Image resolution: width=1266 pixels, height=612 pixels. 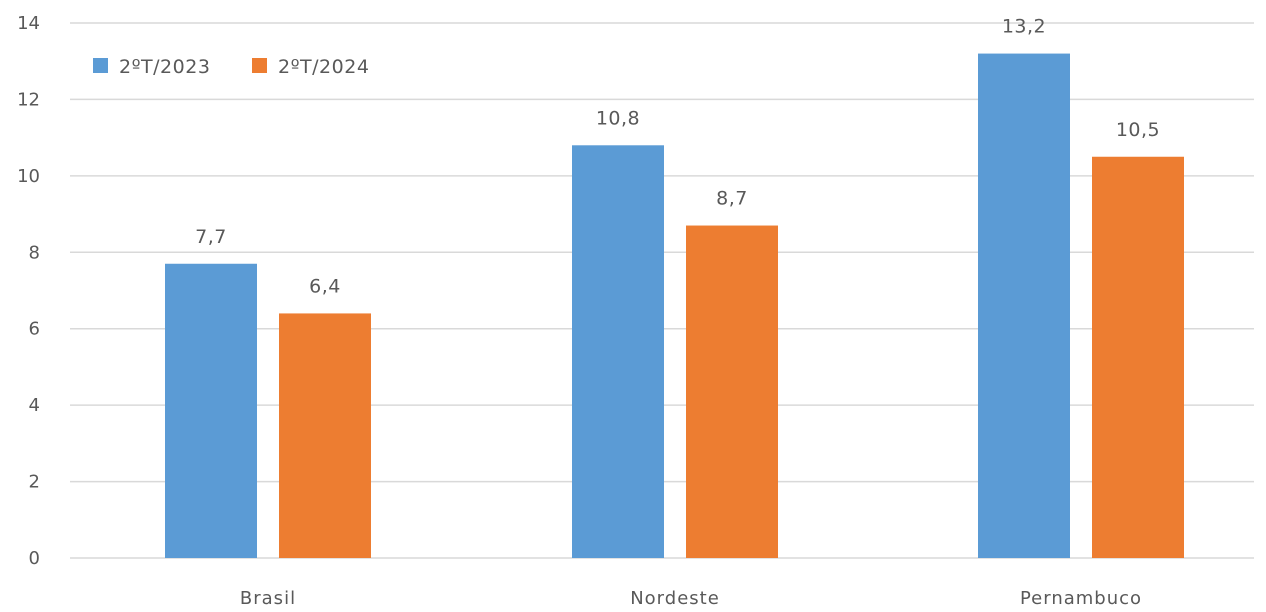 What do you see at coordinates (34, 405) in the screenshot?
I see `y-tick-label: 4` at bounding box center [34, 405].